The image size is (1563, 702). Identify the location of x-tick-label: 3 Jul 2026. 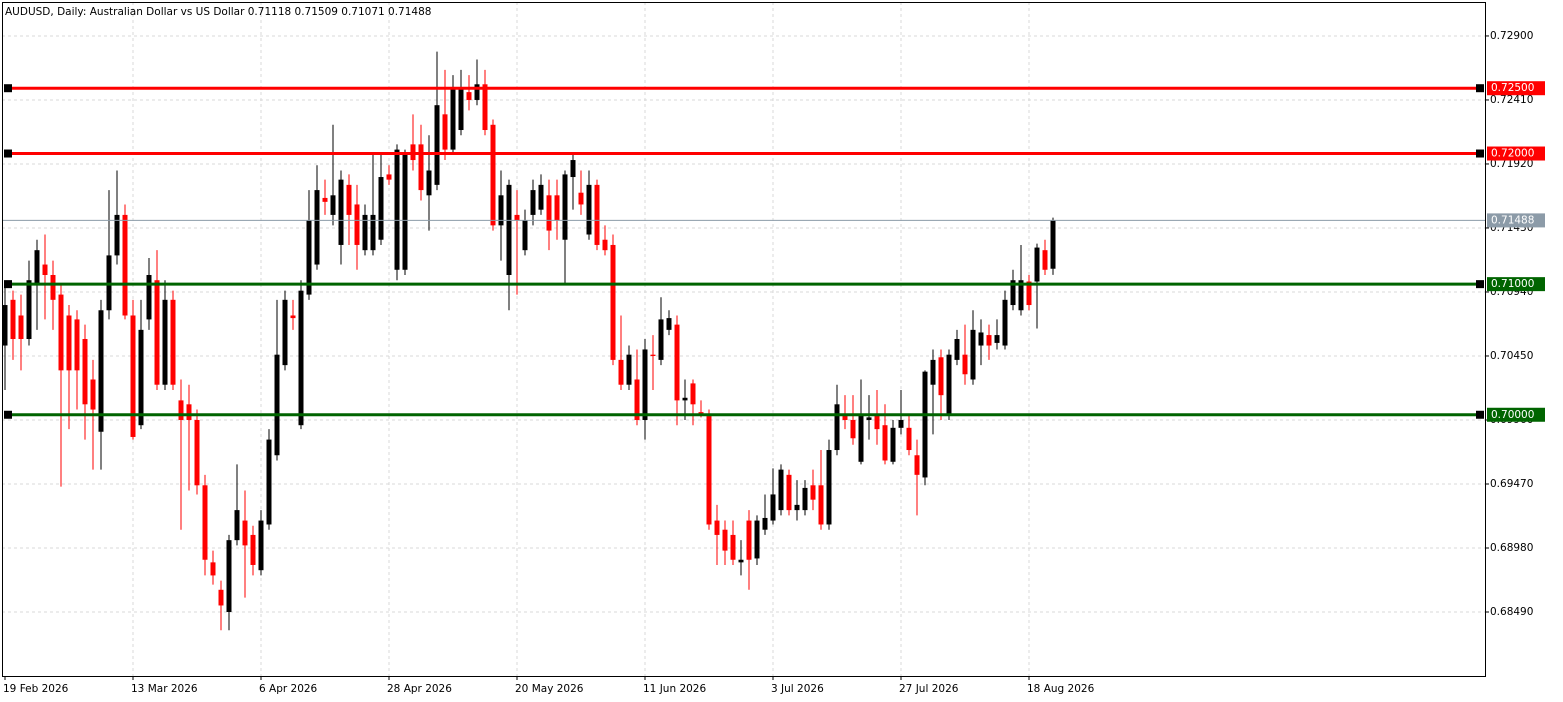
(797, 689).